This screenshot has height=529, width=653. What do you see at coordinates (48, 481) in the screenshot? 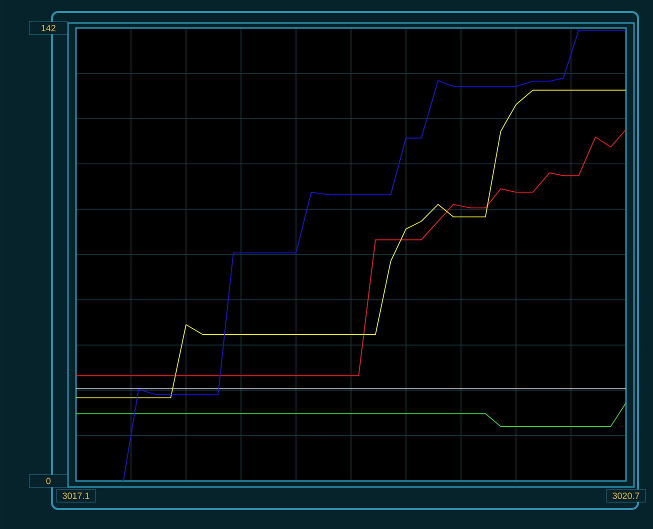
I see `y-tick-label: 0` at bounding box center [48, 481].